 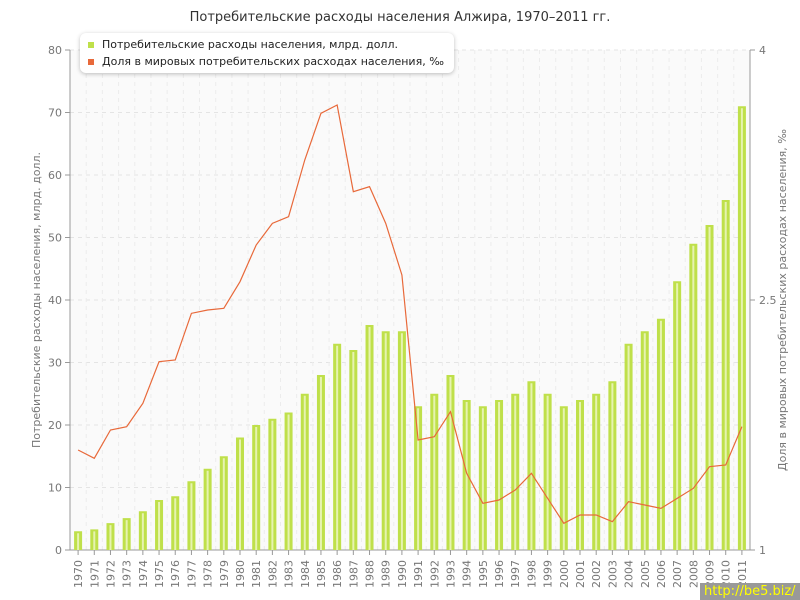 What do you see at coordinates (55, 425) in the screenshot?
I see `y-tick-label: 20` at bounding box center [55, 425].